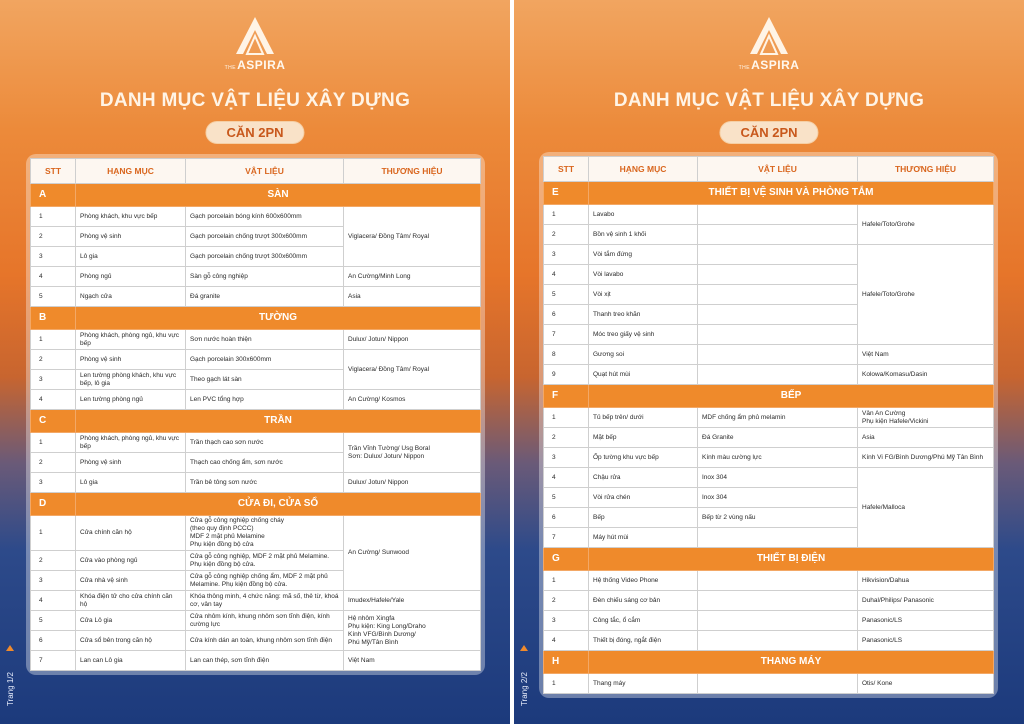  What do you see at coordinates (643, 294) in the screenshot?
I see `item-cell: Vòi xịt` at bounding box center [643, 294].